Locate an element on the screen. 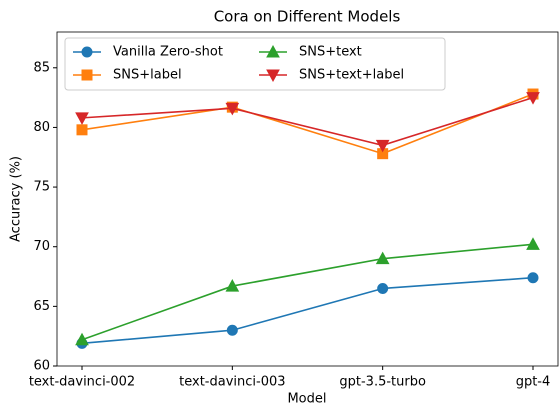  chart-title: Cora on Different Models is located at coordinates (307, 17).